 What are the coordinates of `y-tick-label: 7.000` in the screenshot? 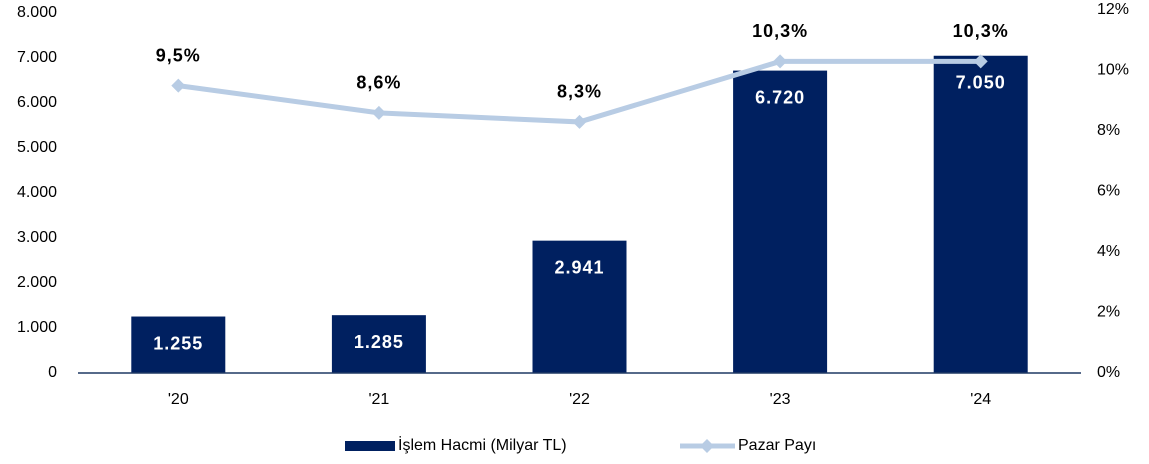 It's located at (37, 57).